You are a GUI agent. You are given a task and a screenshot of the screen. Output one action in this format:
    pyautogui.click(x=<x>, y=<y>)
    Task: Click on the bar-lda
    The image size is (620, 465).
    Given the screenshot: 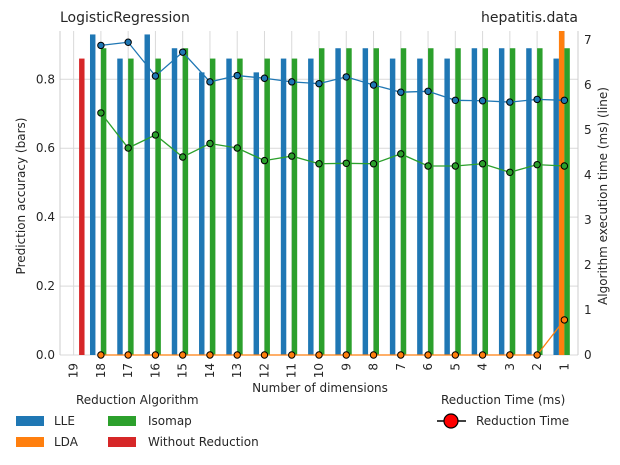 What is the action you would take?
    pyautogui.click(x=561, y=193)
    